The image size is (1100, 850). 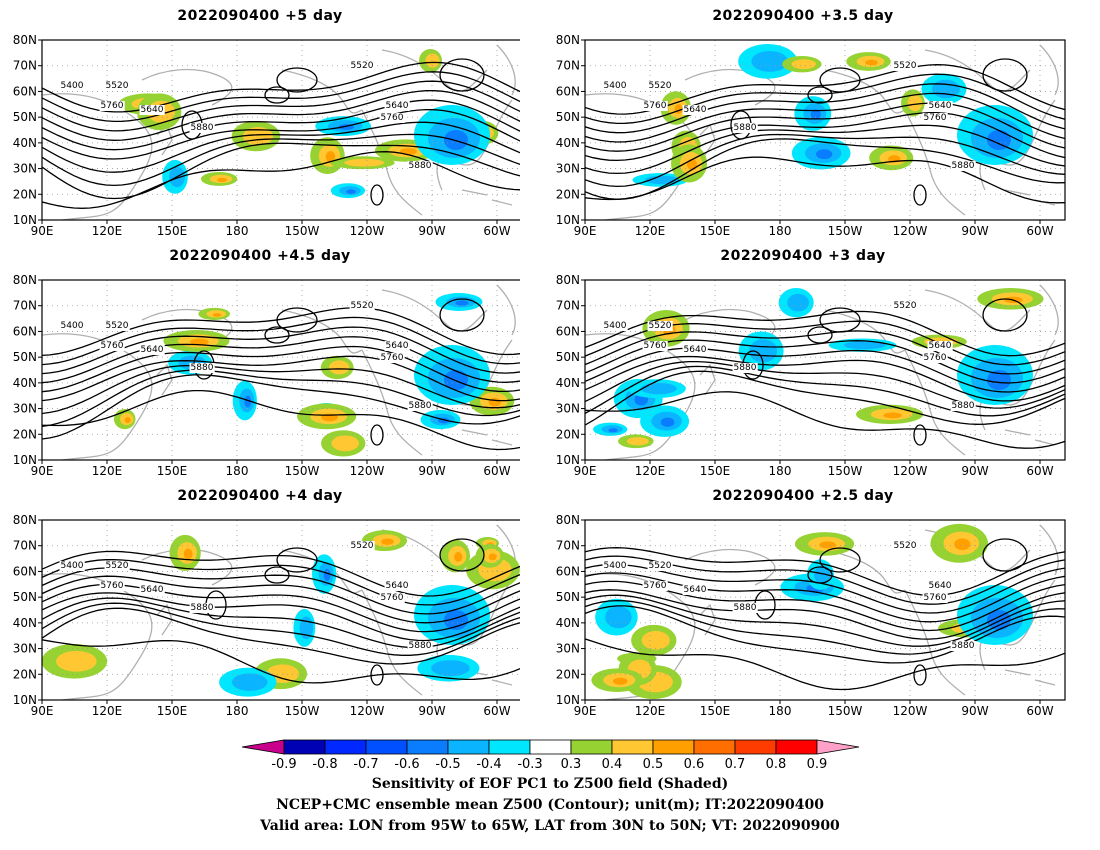 I want to click on lat-label: 60N, so click(x=25, y=571).